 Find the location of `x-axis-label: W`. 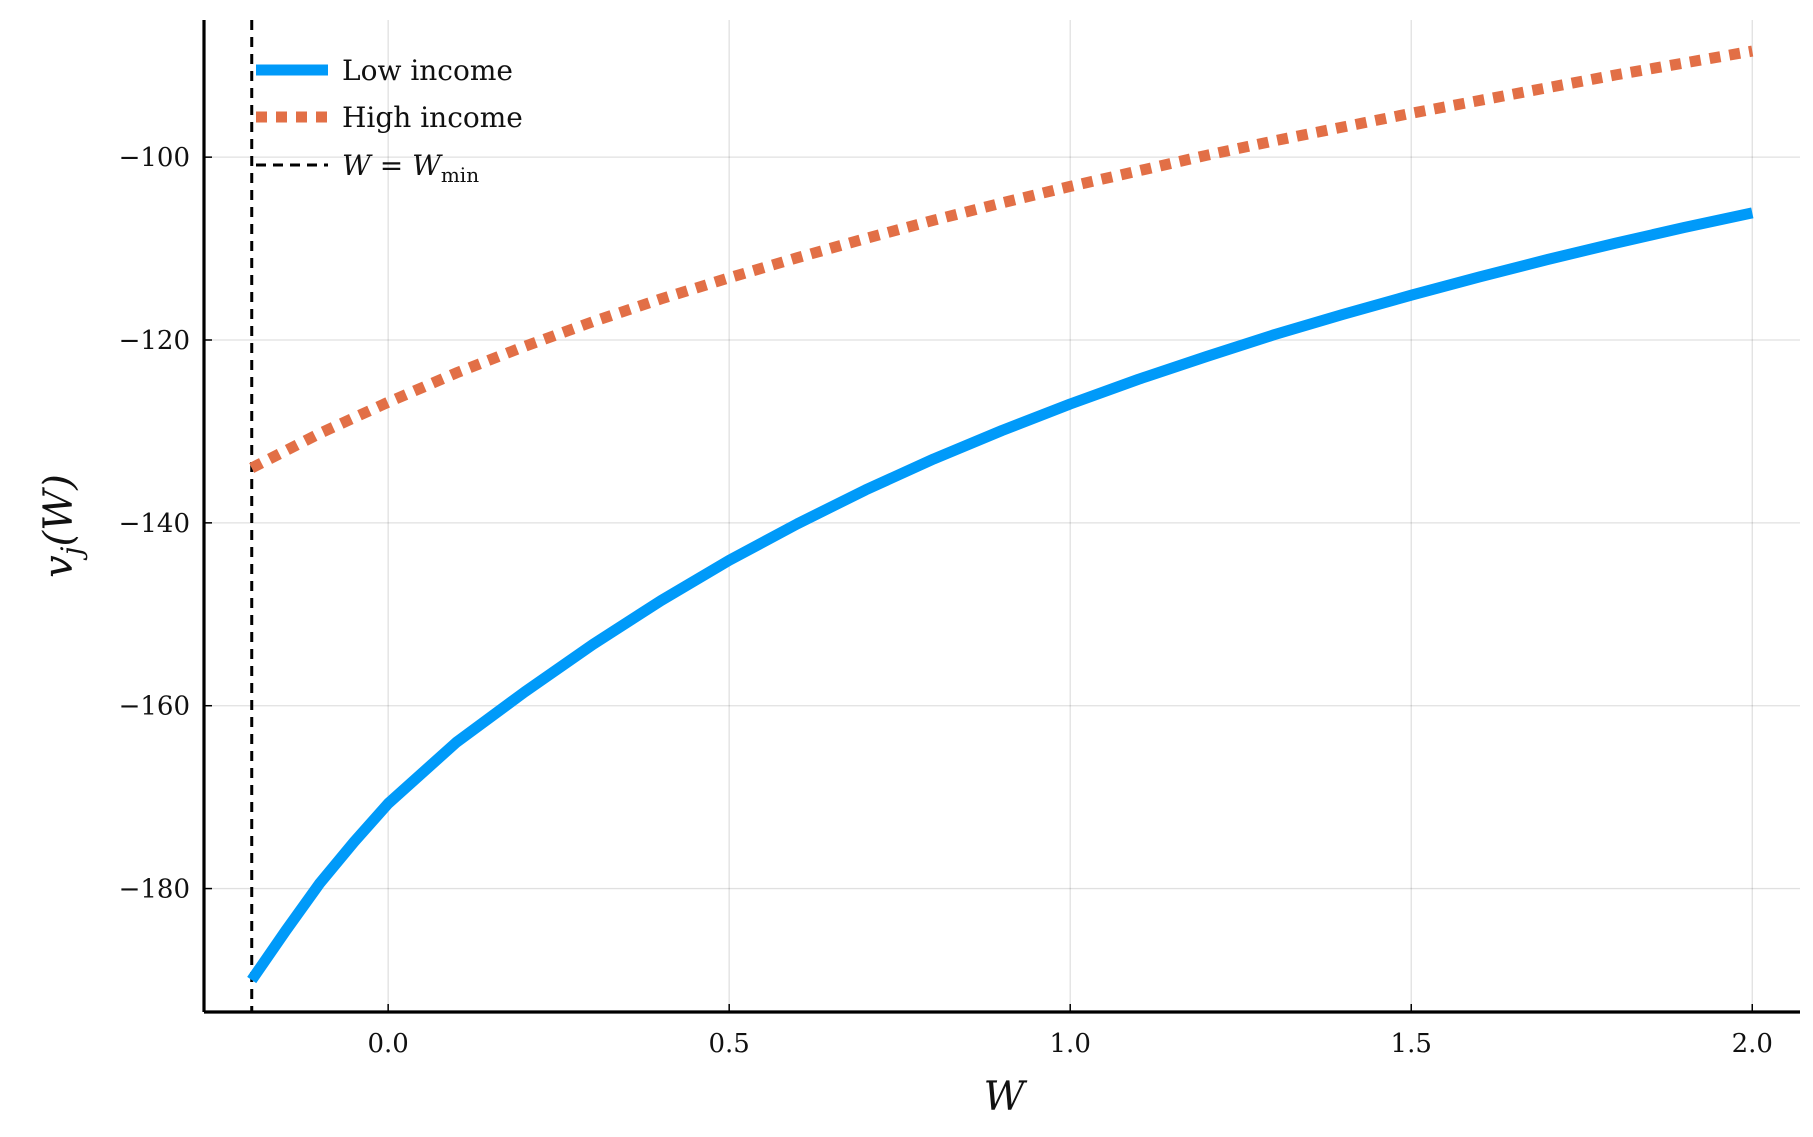

x-axis-label: W is located at coordinates (1005, 1097).